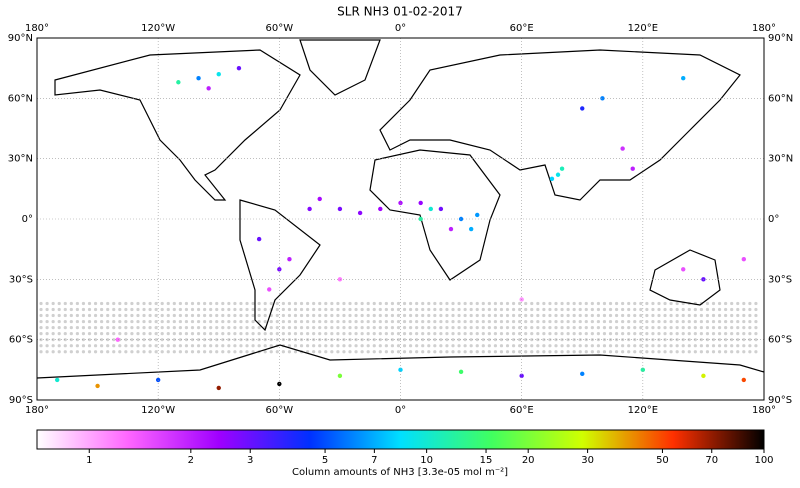 This screenshot has height=488, width=800. I want to click on y-tick-label: 90°S, so click(780, 400).